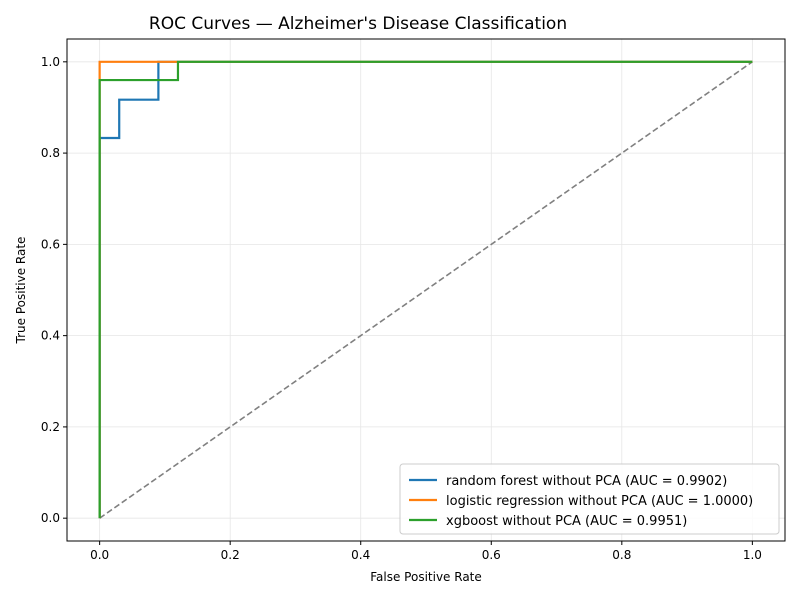 This screenshot has height=600, width=800. I want to click on x-tick-label: 0.2, so click(230, 555).